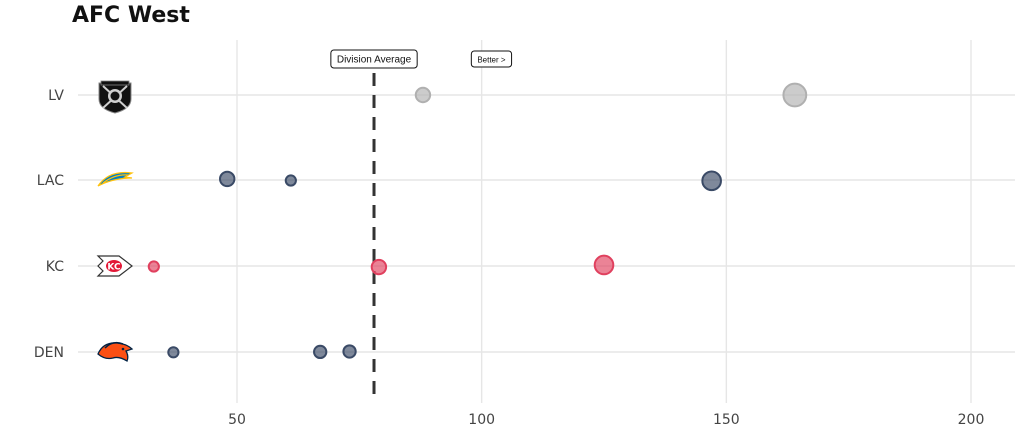  I want to click on svg-text: Better >, so click(491, 60).